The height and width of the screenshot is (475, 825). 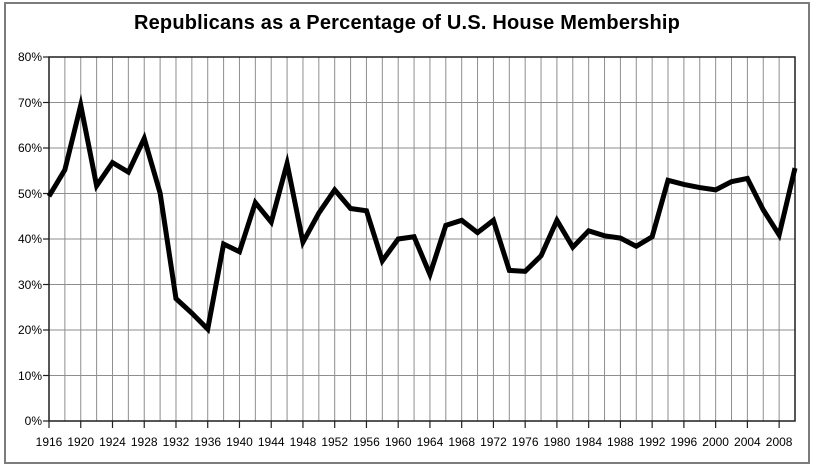 I want to click on x-axis-tick-label: 1936, so click(x=208, y=442).